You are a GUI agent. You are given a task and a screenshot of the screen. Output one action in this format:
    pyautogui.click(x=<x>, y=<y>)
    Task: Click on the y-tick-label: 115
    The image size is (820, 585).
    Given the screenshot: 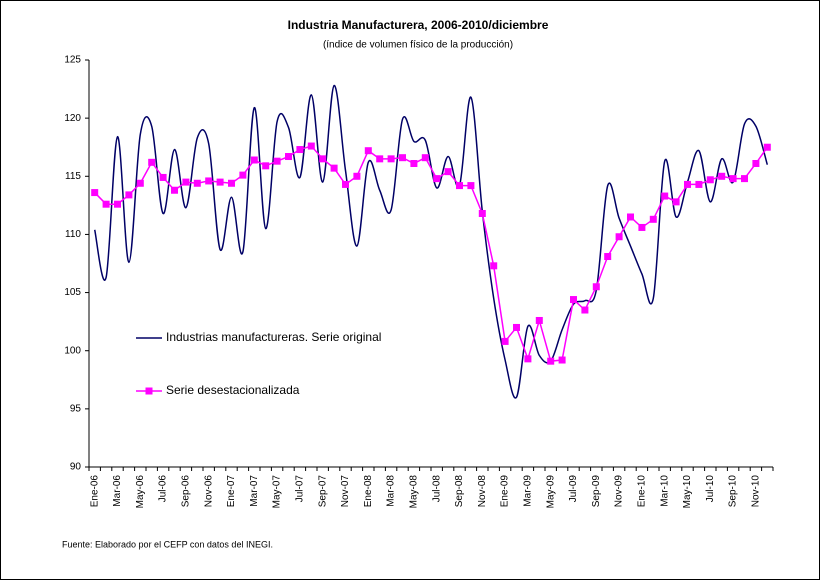 What is the action you would take?
    pyautogui.click(x=73, y=176)
    